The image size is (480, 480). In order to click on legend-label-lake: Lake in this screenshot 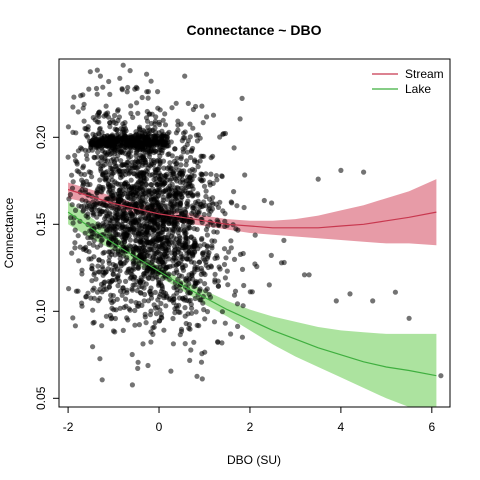, I will do `click(418, 89)`.